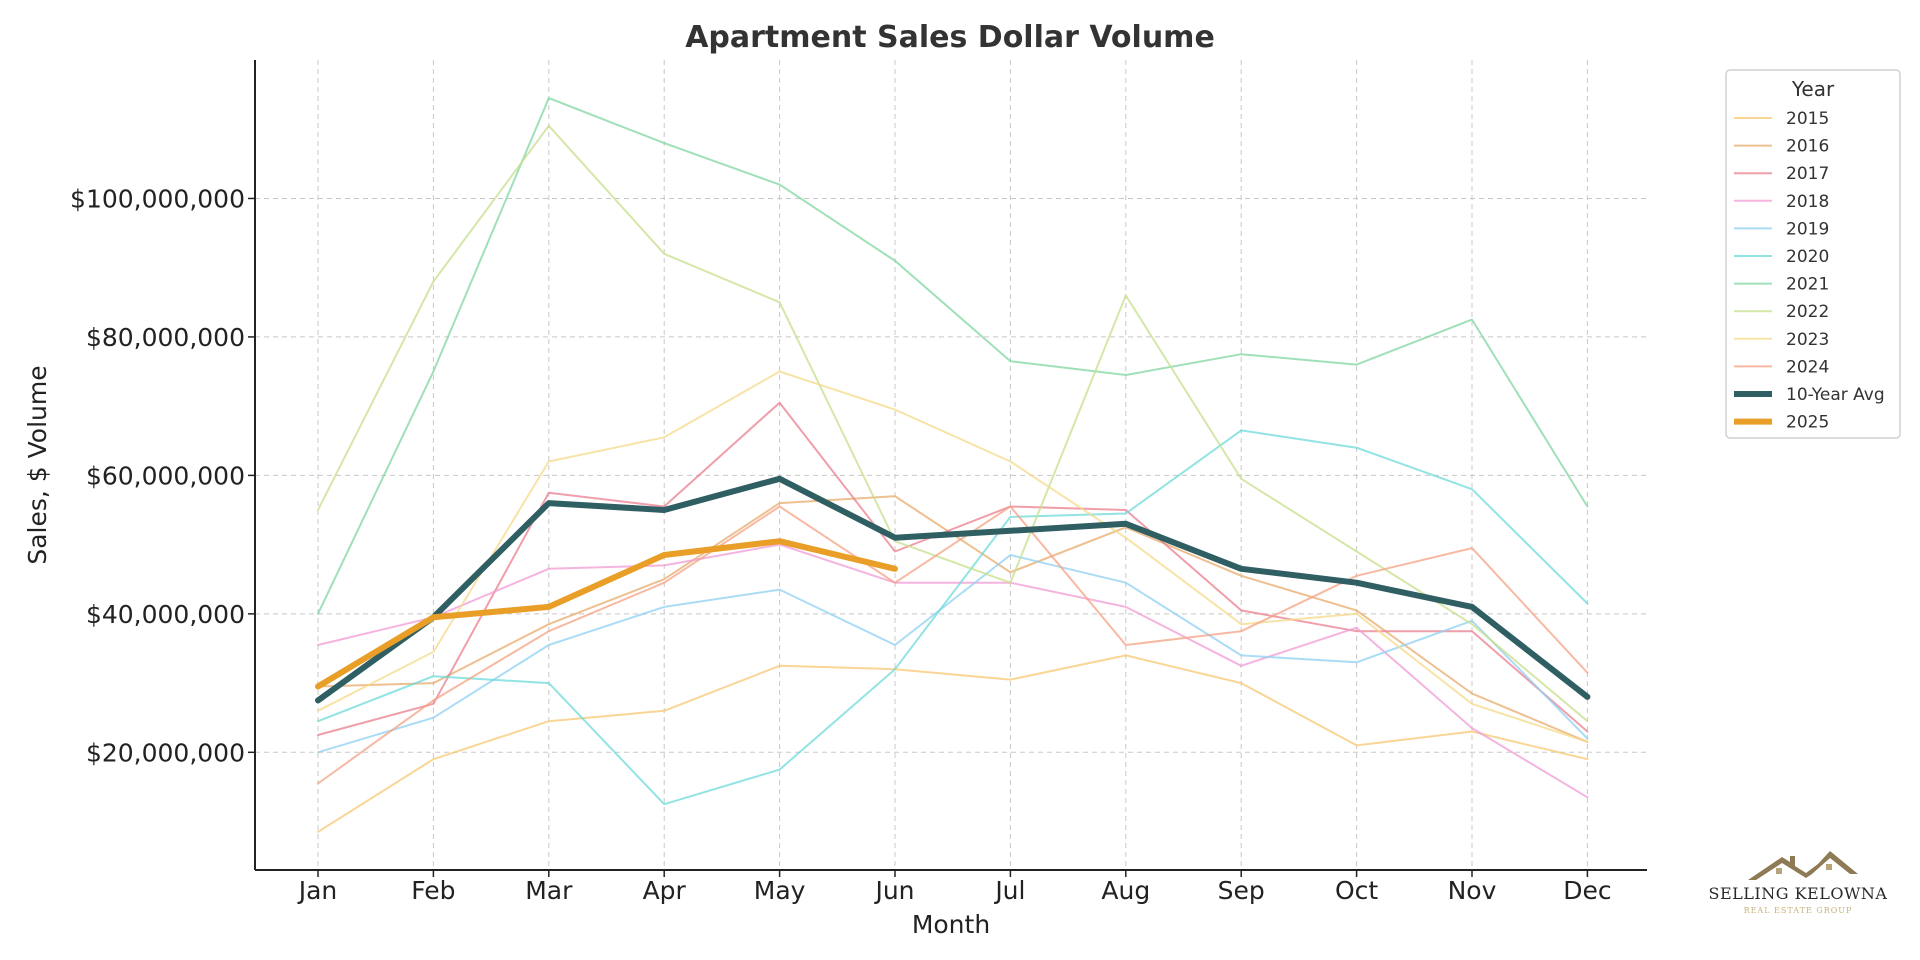 This screenshot has height=960, width=1920. What do you see at coordinates (165, 614) in the screenshot?
I see `y-tick-label: $40,000,000` at bounding box center [165, 614].